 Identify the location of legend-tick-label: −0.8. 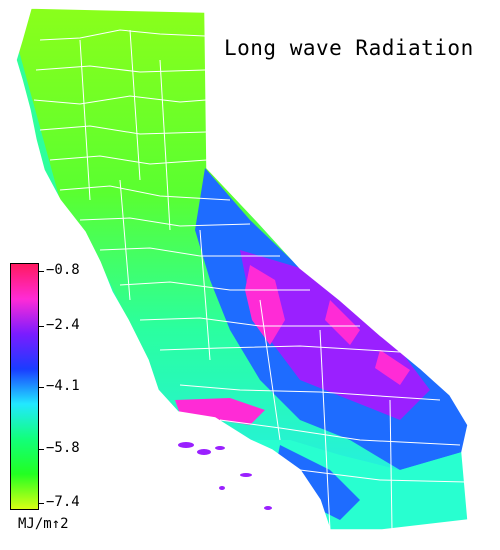
(63, 270).